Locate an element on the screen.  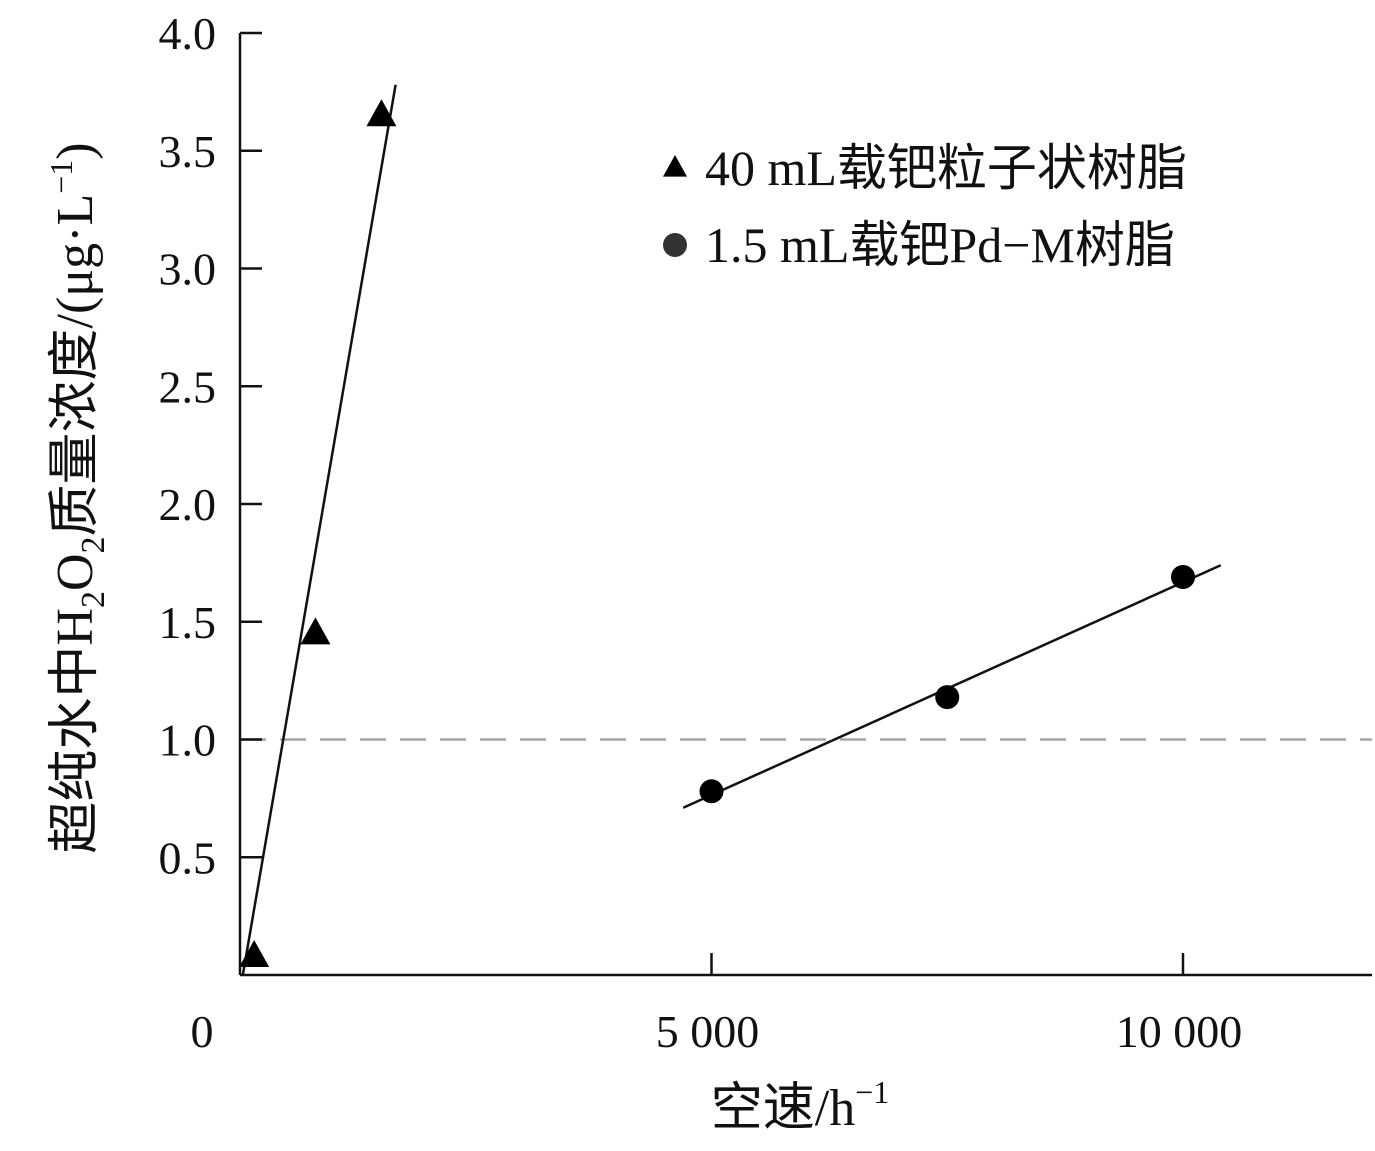
x-tick-label: 10 000 is located at coordinates (1179, 1031).